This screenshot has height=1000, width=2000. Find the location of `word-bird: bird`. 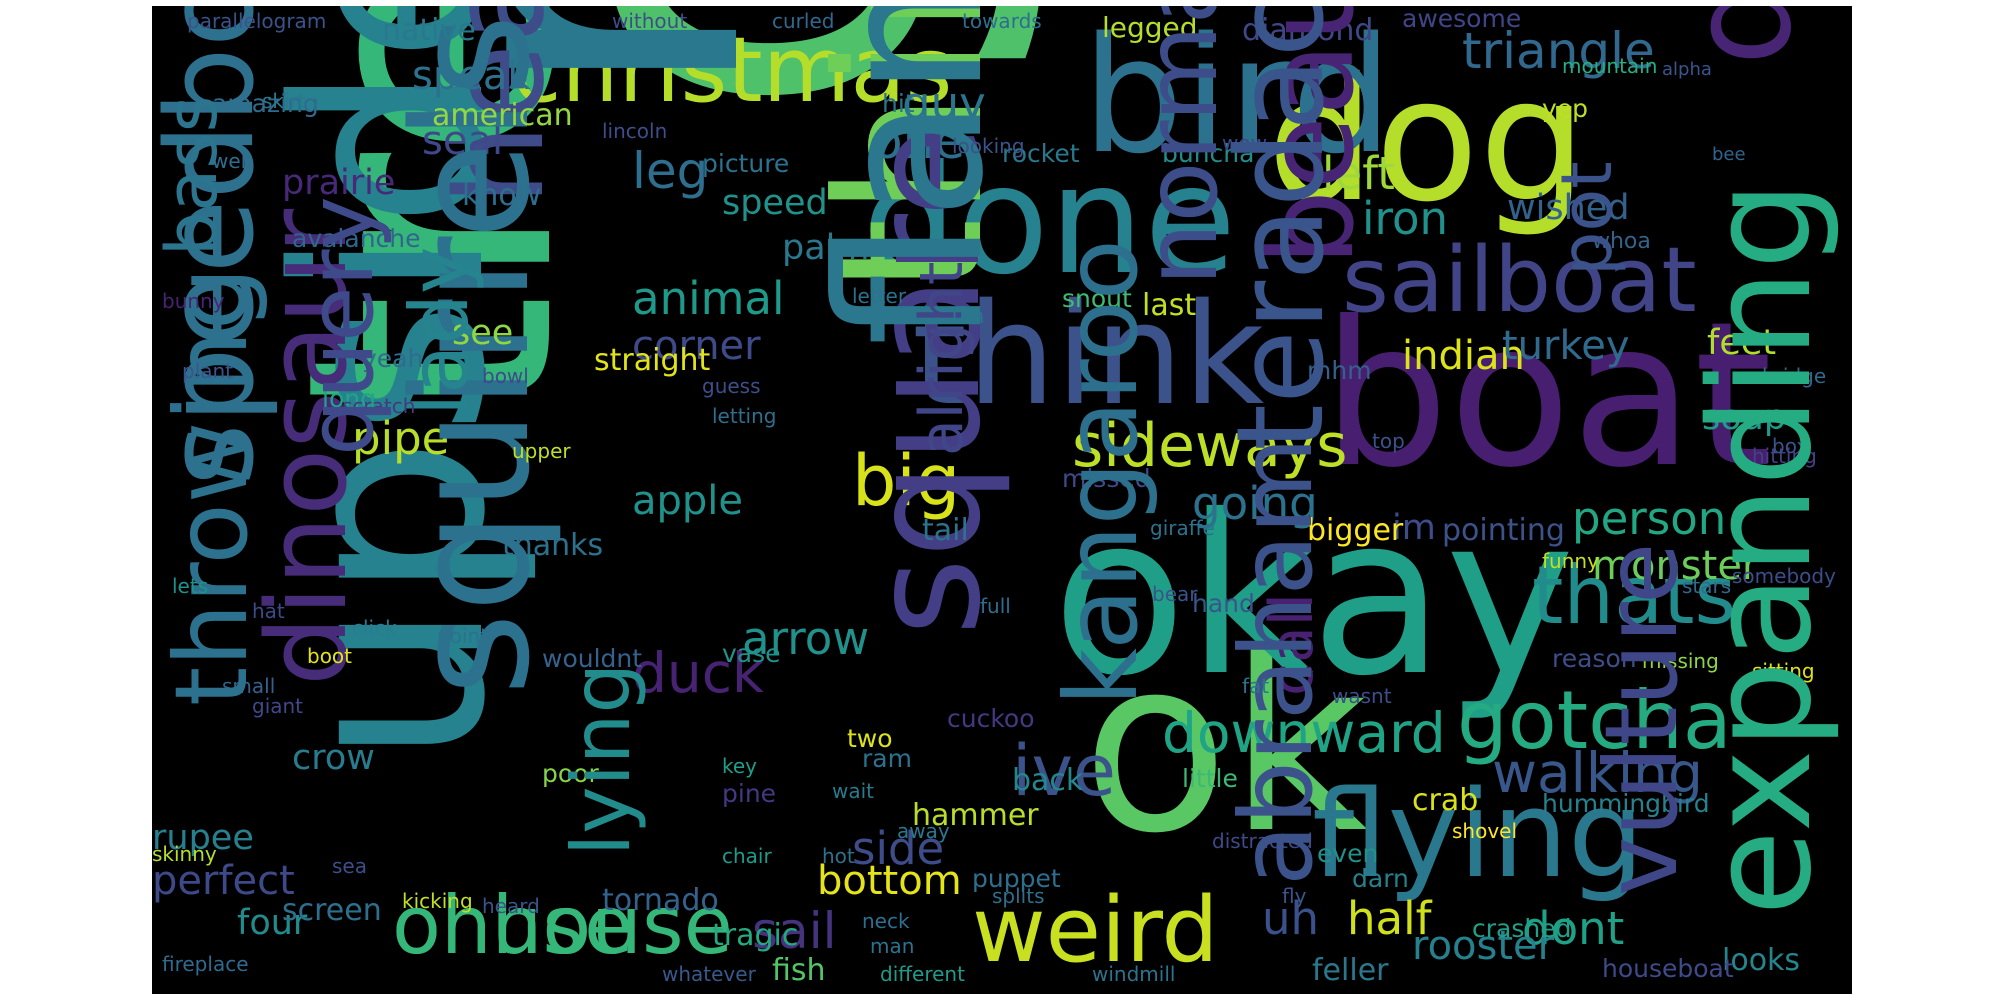

word-bird: bird is located at coordinates (1237, 97).